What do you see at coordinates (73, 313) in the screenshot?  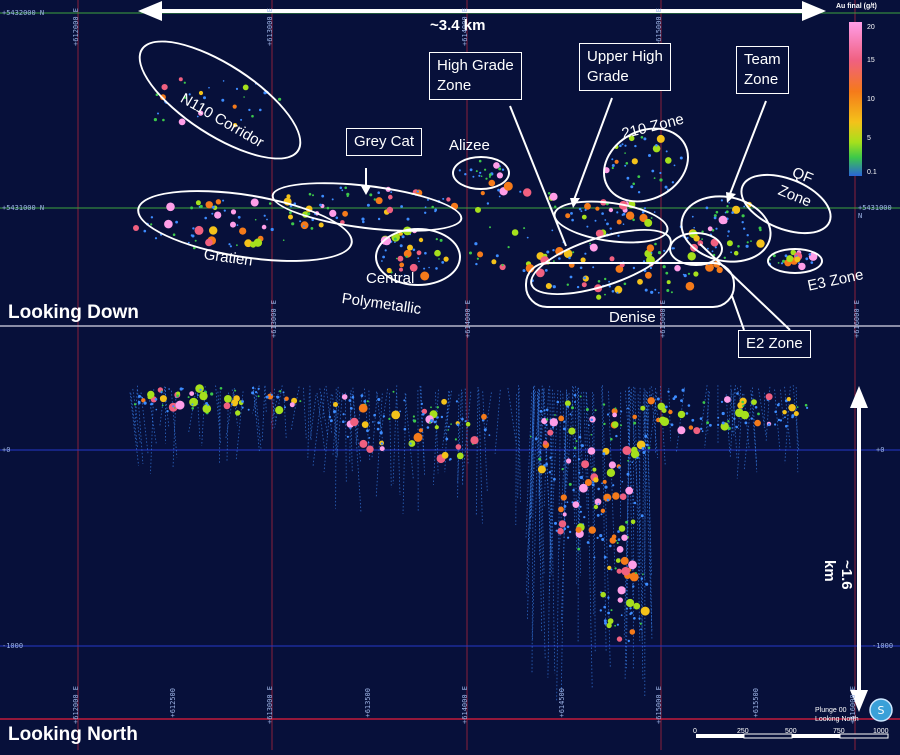 I see `looking-down-title: Looking Down` at bounding box center [73, 313].